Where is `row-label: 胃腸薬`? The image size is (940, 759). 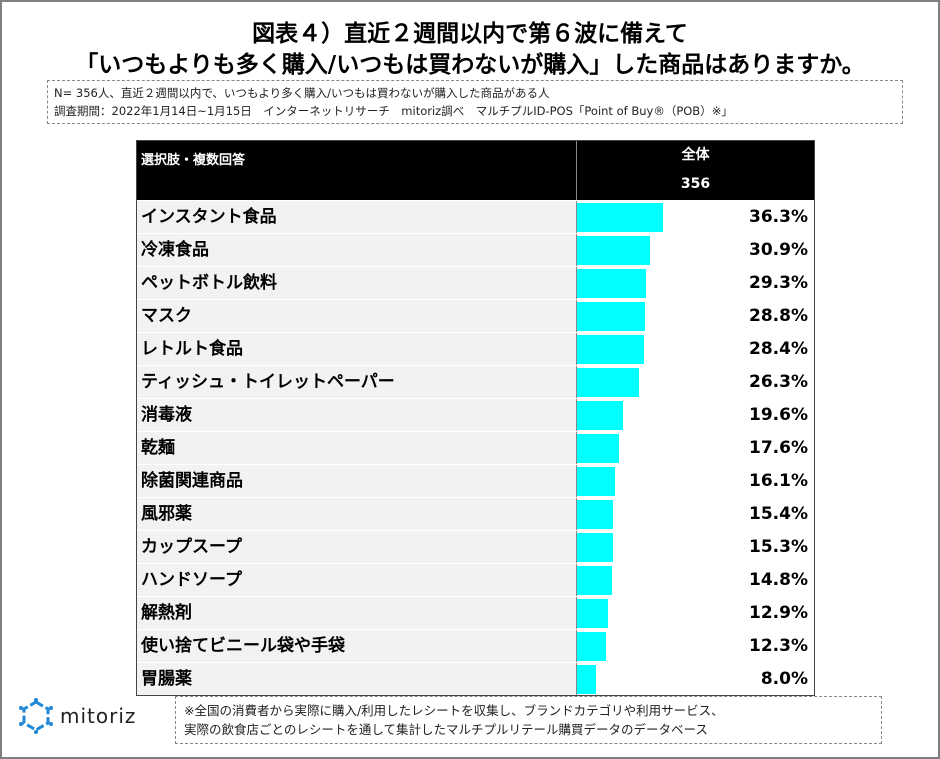 row-label: 胃腸薬 is located at coordinates (357, 679).